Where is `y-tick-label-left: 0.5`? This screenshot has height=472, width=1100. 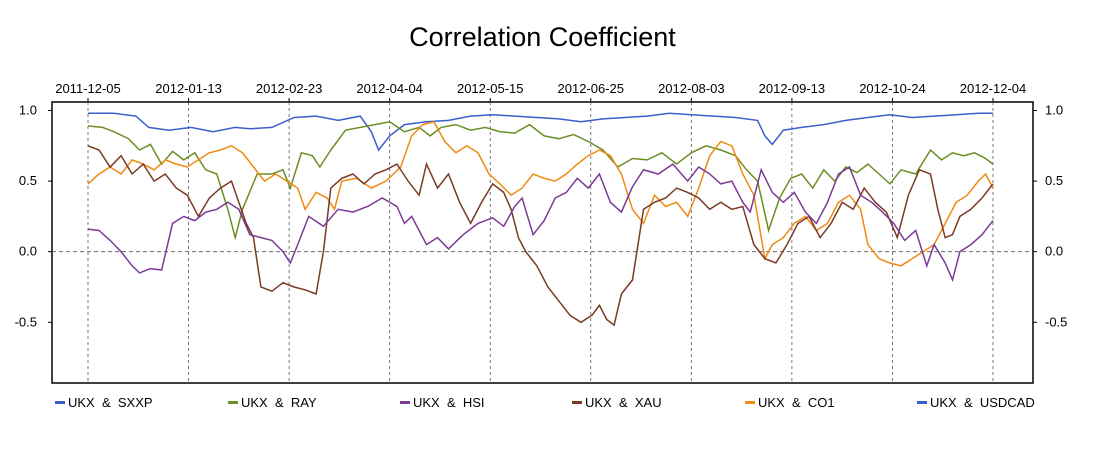 y-tick-label-left: 0.5 is located at coordinates (28, 180).